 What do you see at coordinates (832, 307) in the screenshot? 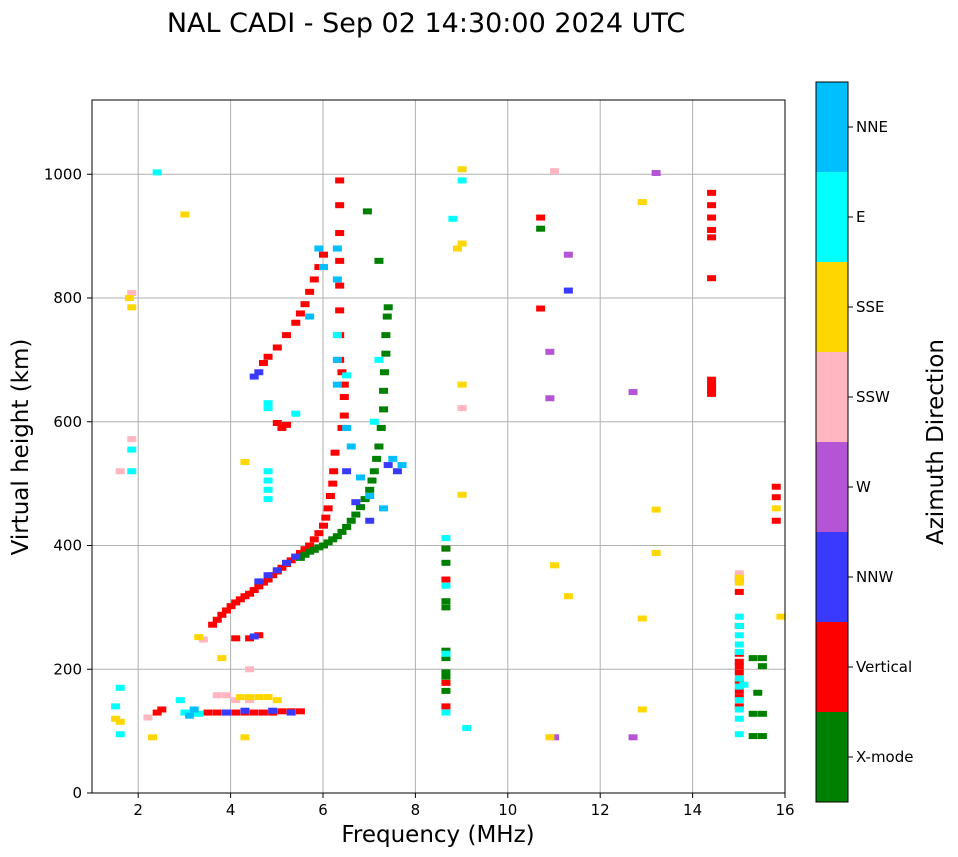
I see `colorbar-segment-sse` at bounding box center [832, 307].